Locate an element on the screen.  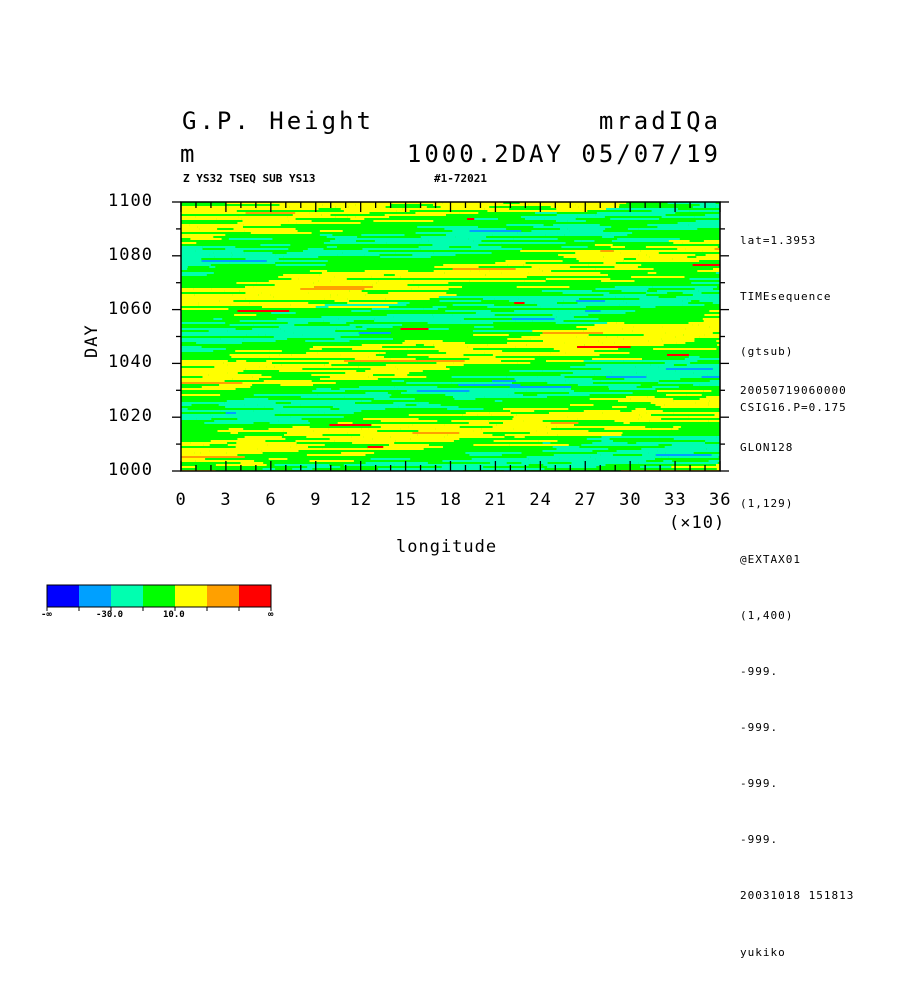
colorbar-swatch is located at coordinates (191, 596).